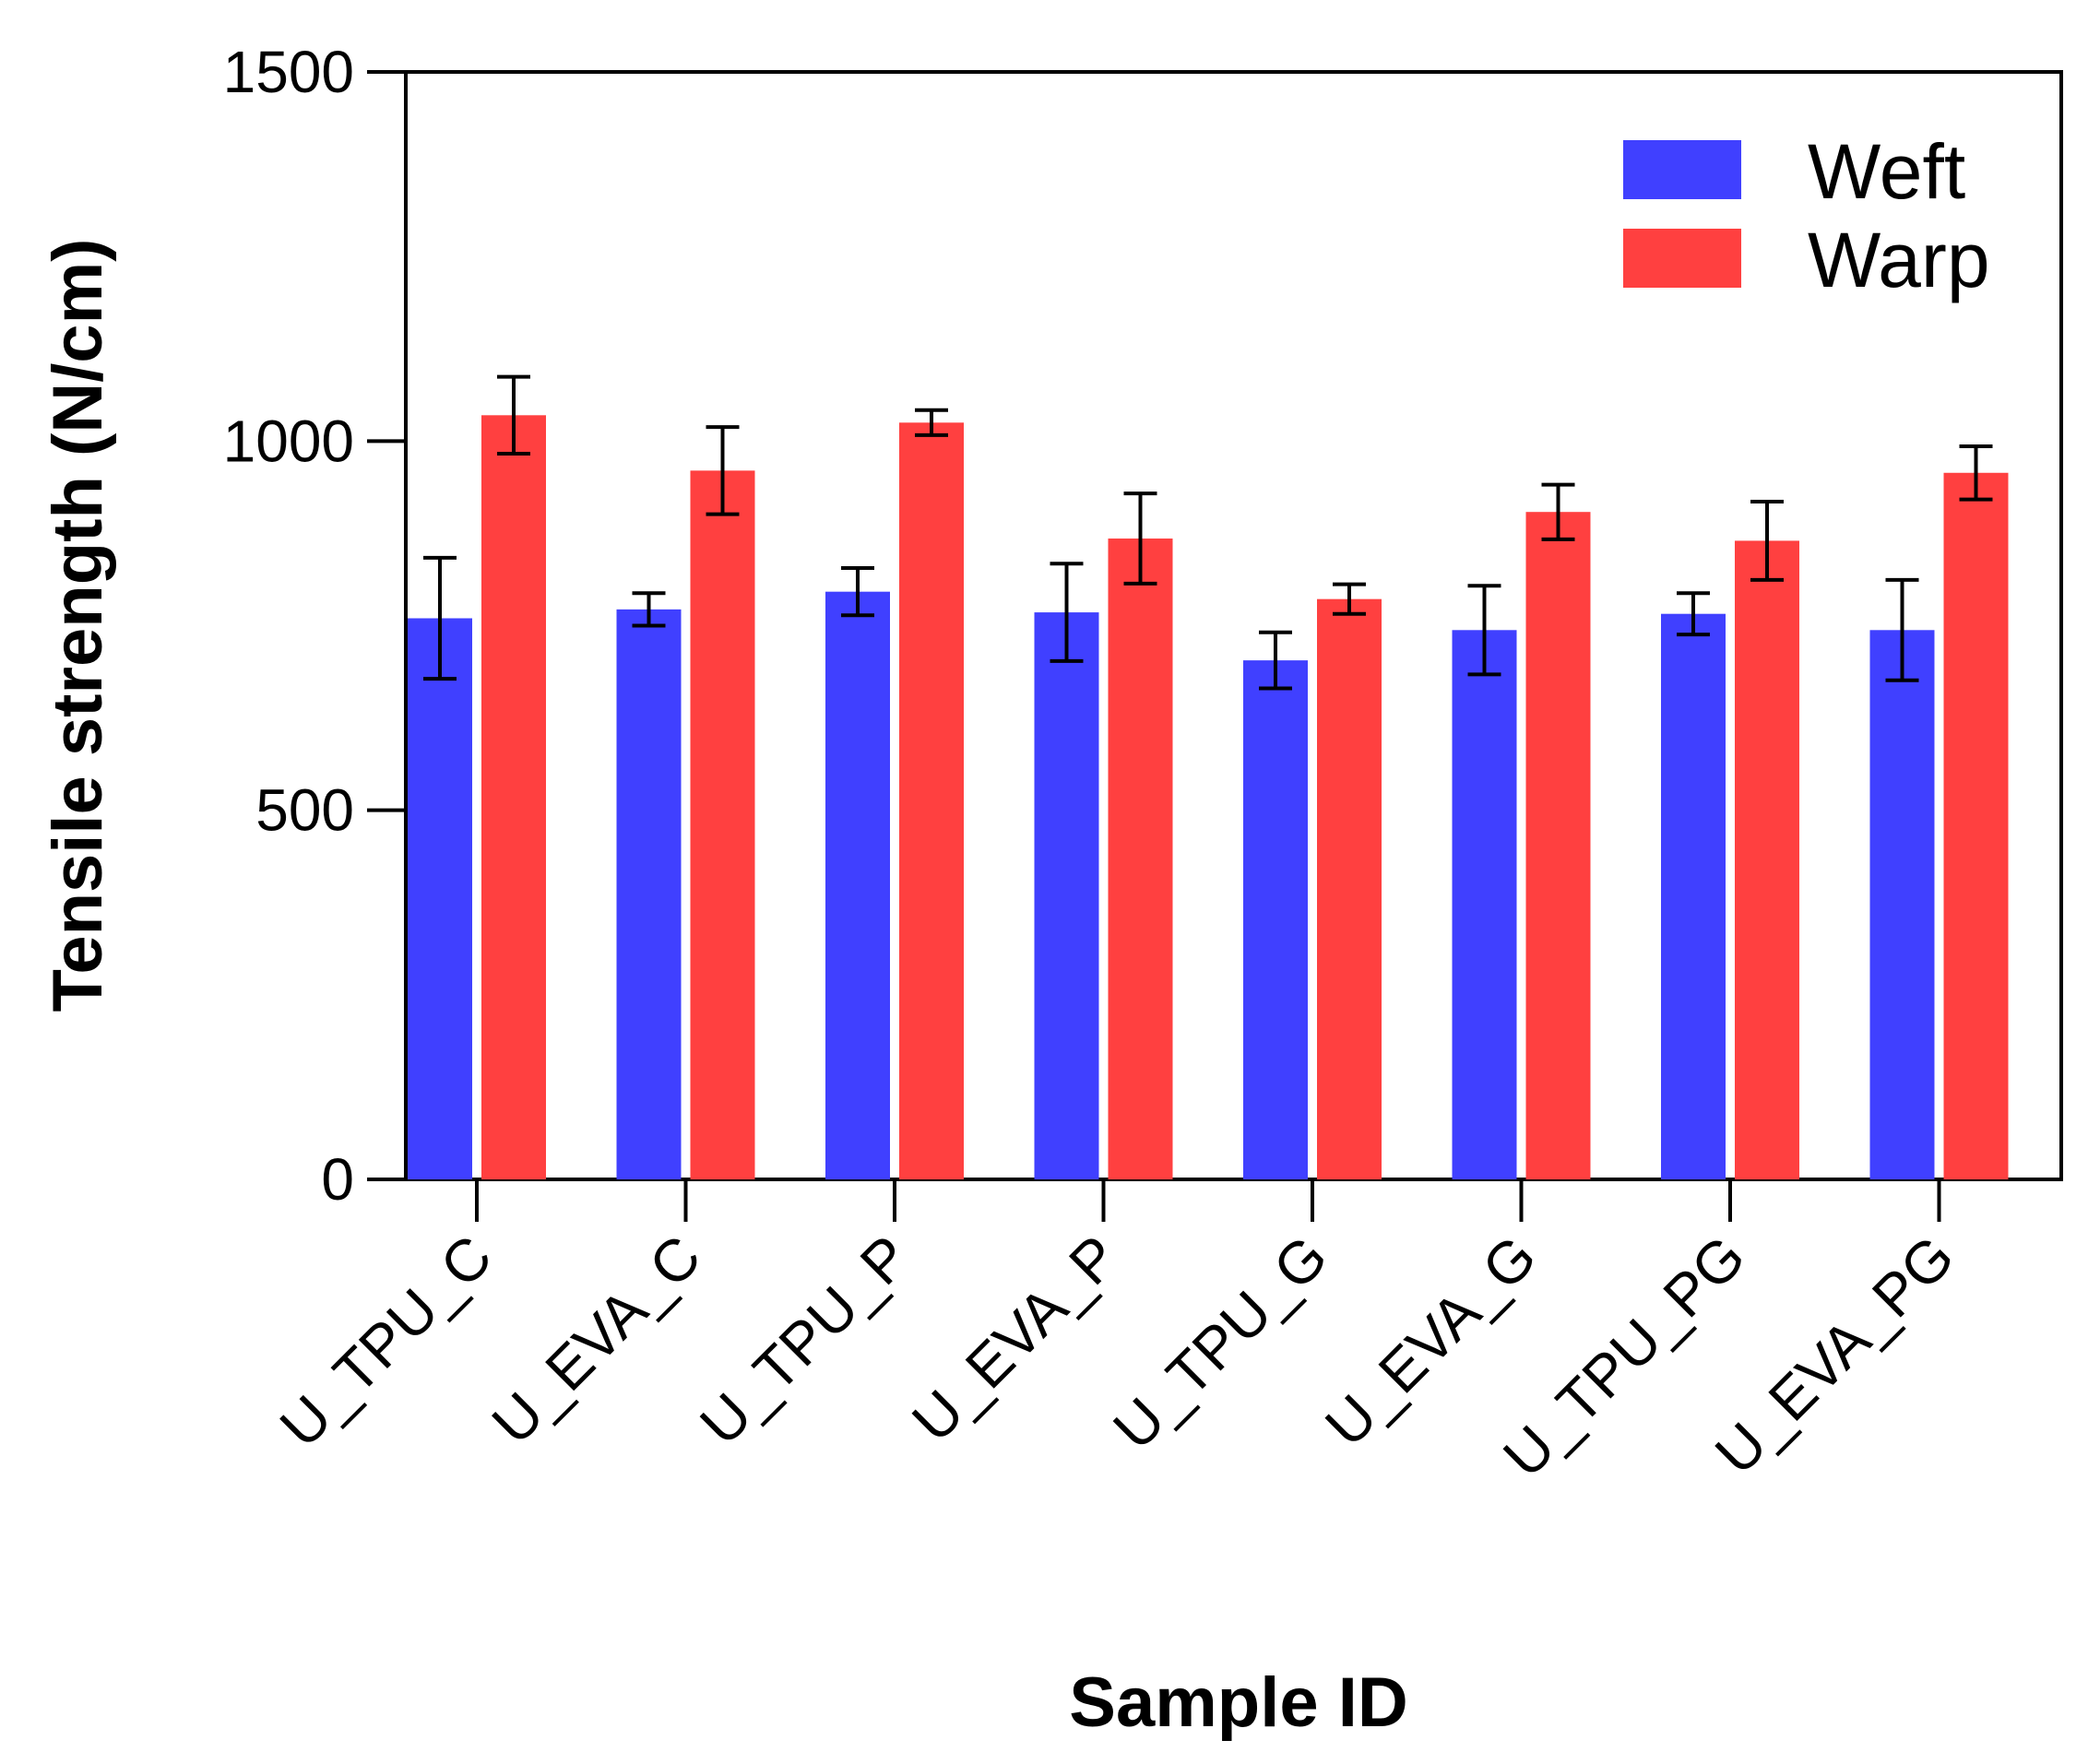 The image size is (2100, 1764). I want to click on error-bar-weft-u_tpu_p, so click(857, 592).